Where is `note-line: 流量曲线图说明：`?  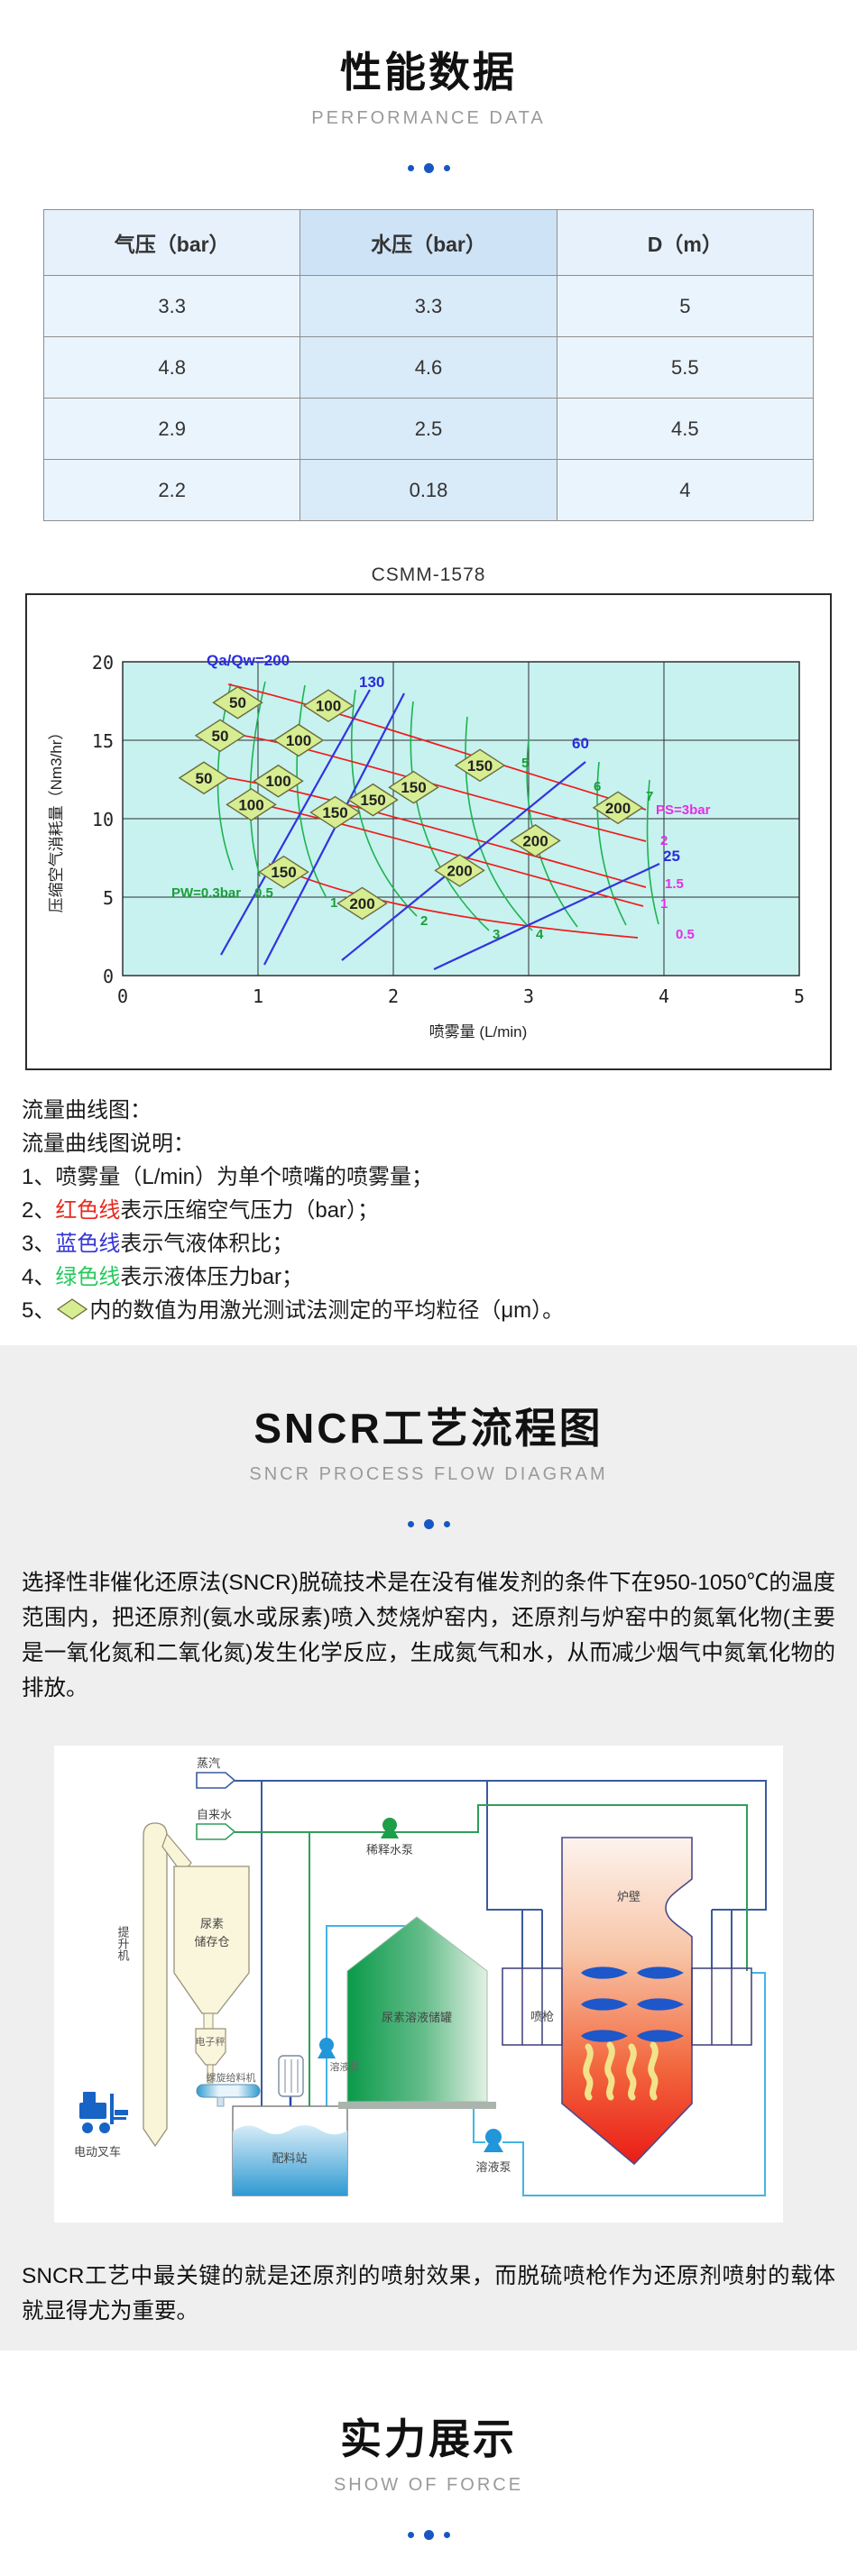 note-line: 流量曲线图说明： is located at coordinates (109, 1144).